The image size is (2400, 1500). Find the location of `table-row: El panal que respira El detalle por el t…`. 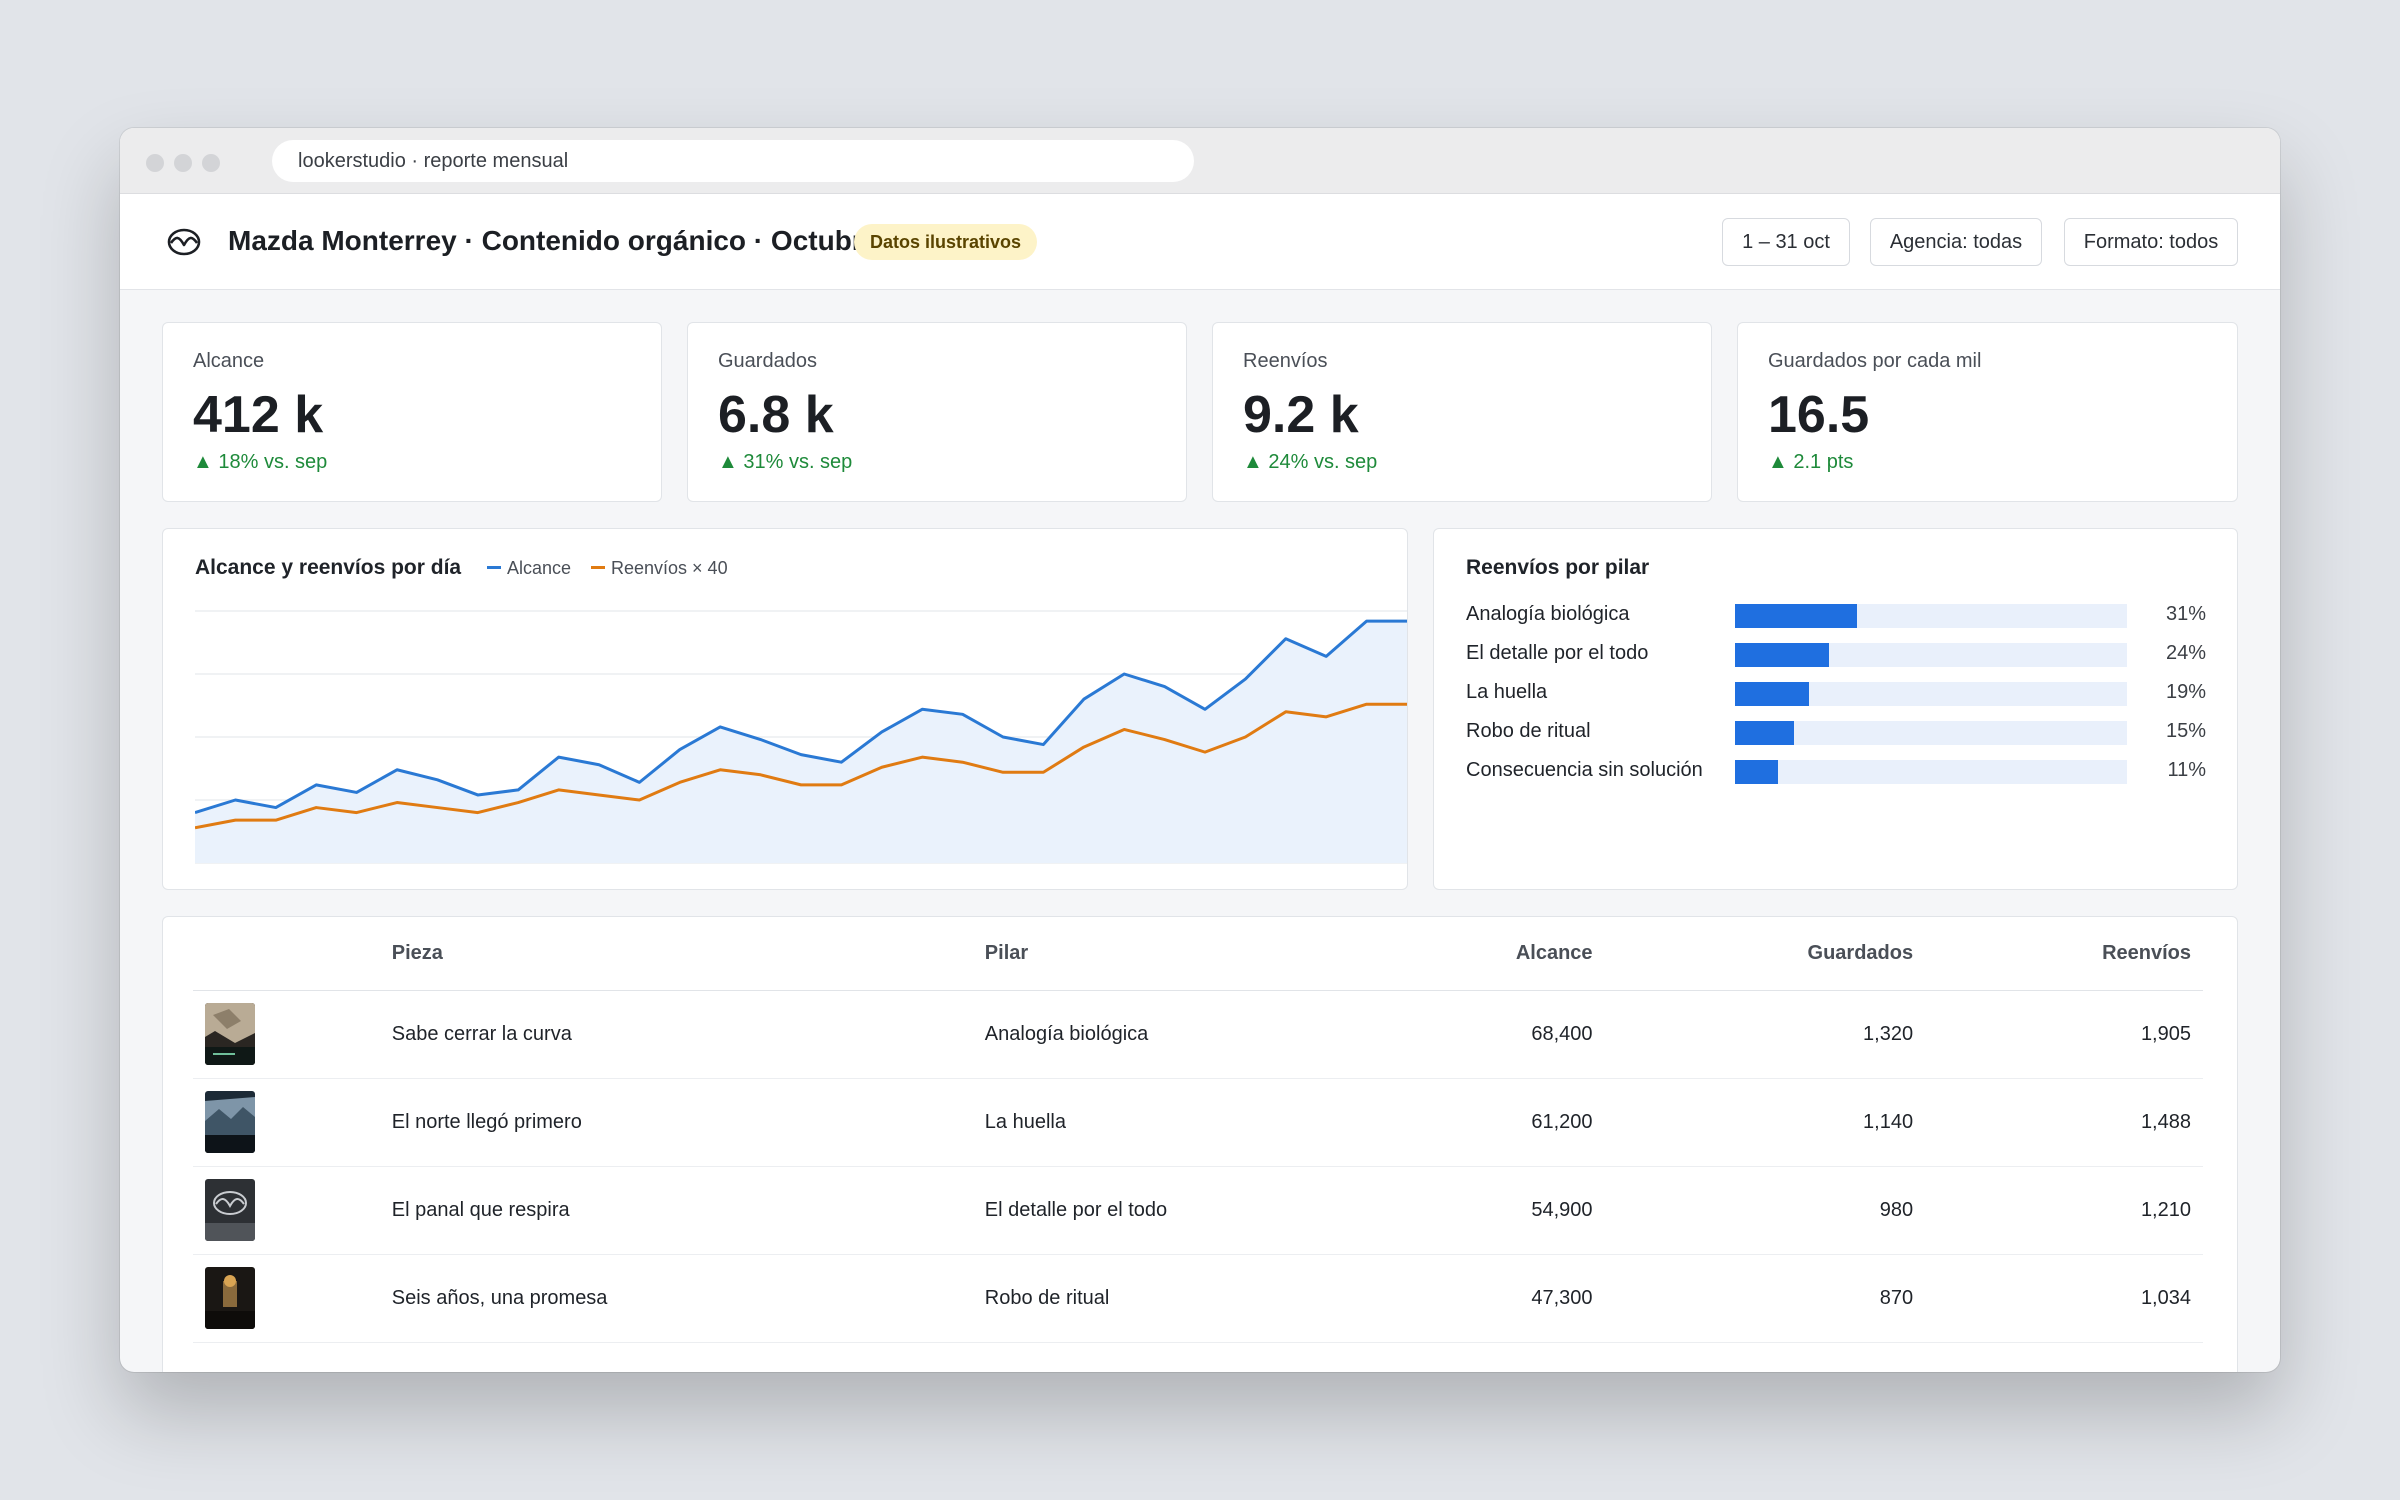

table-row: El panal que respira El detalle por el t… is located at coordinates (1198, 1210).